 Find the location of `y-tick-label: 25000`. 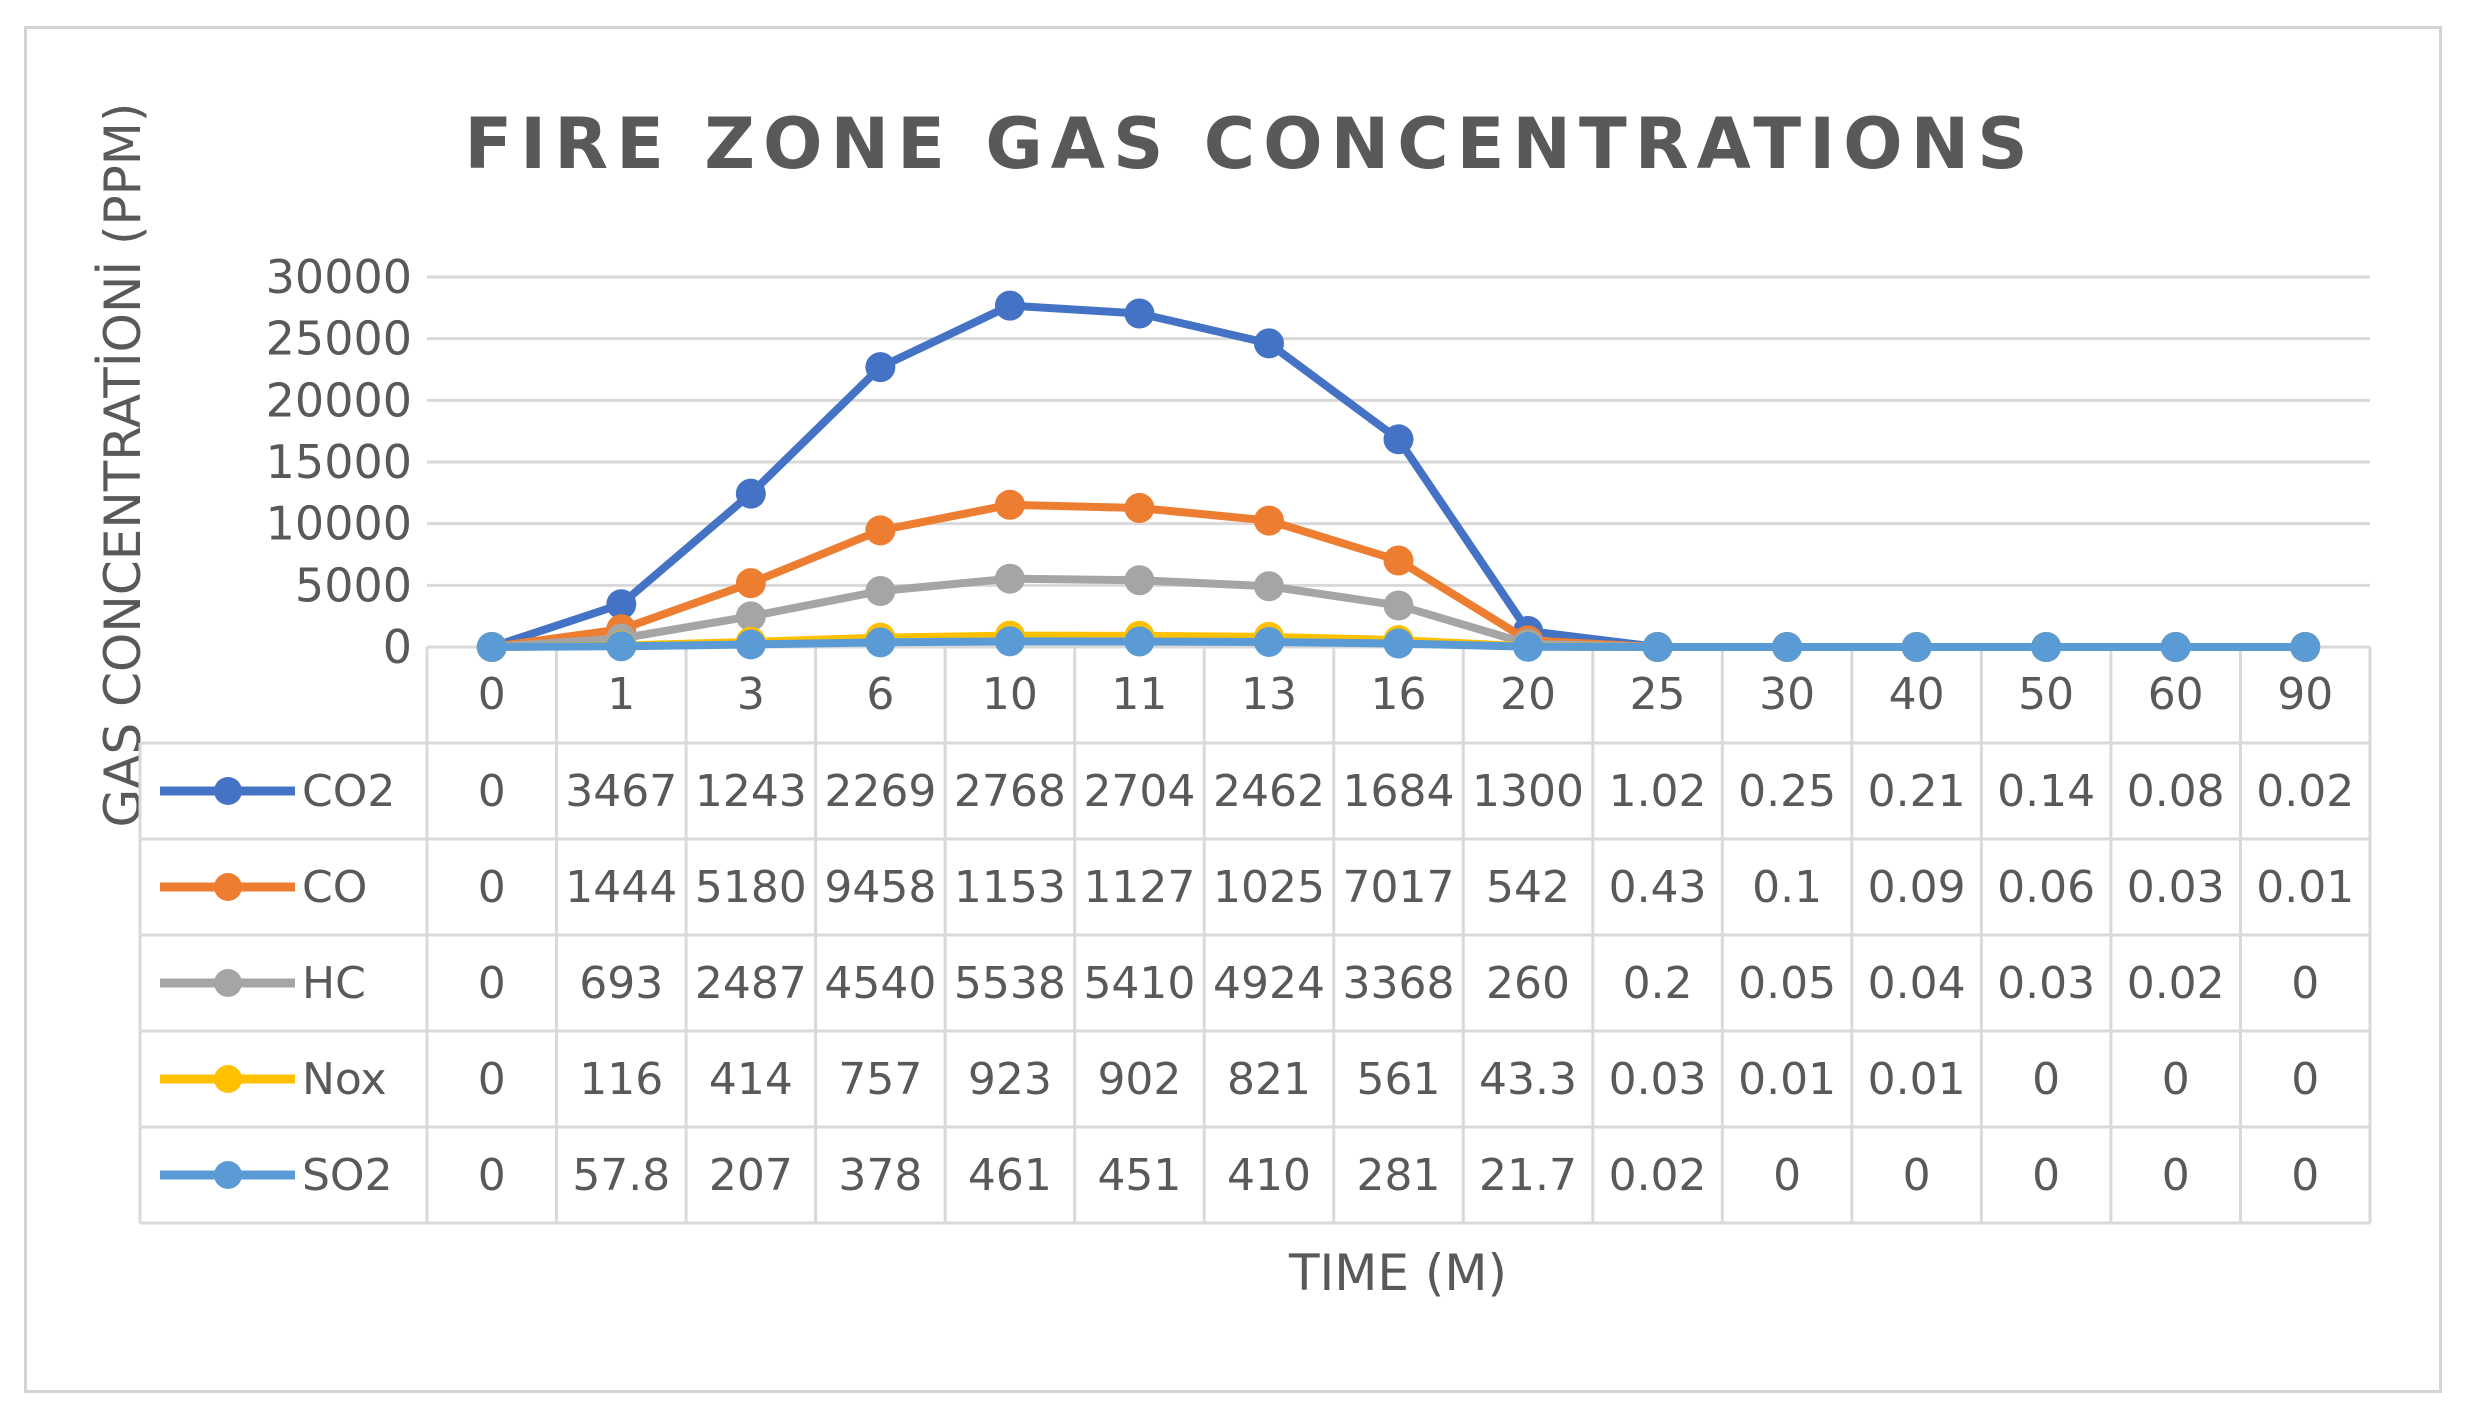

y-tick-label: 25000 is located at coordinates (339, 339).